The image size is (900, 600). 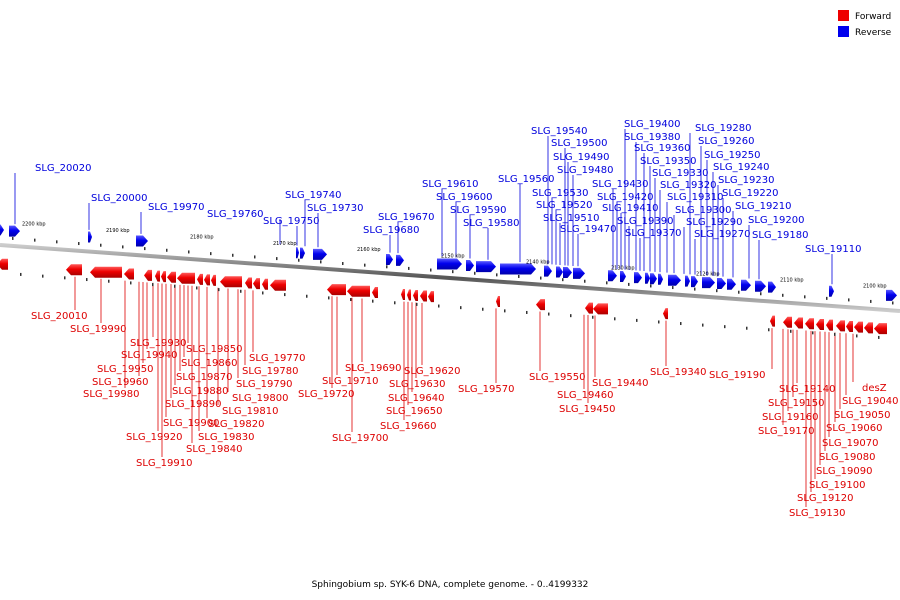 I want to click on reverse-gene-label: SLG_19520, so click(x=564, y=205).